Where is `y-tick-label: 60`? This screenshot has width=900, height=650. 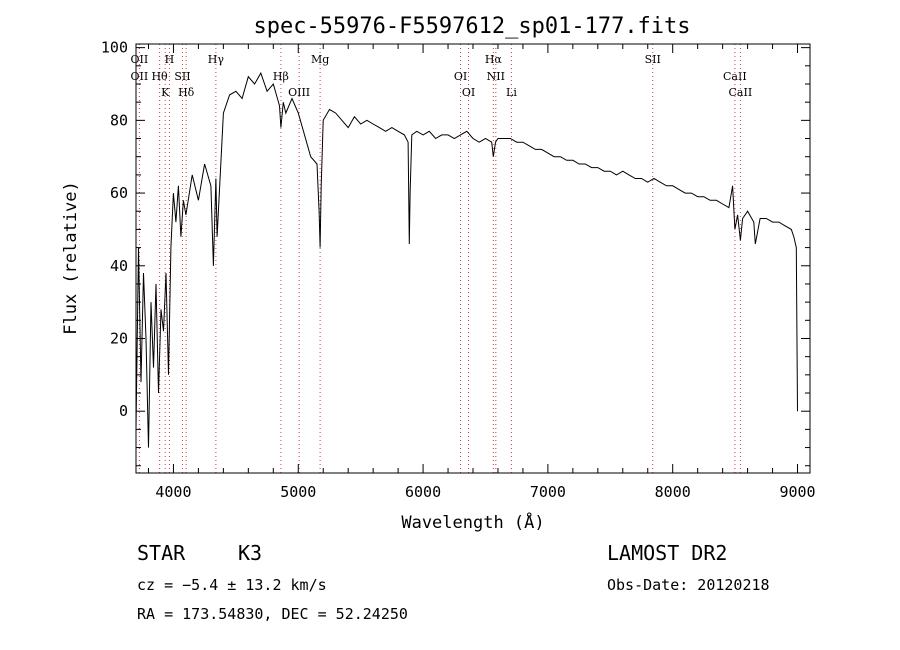 y-tick-label: 60 is located at coordinates (119, 193).